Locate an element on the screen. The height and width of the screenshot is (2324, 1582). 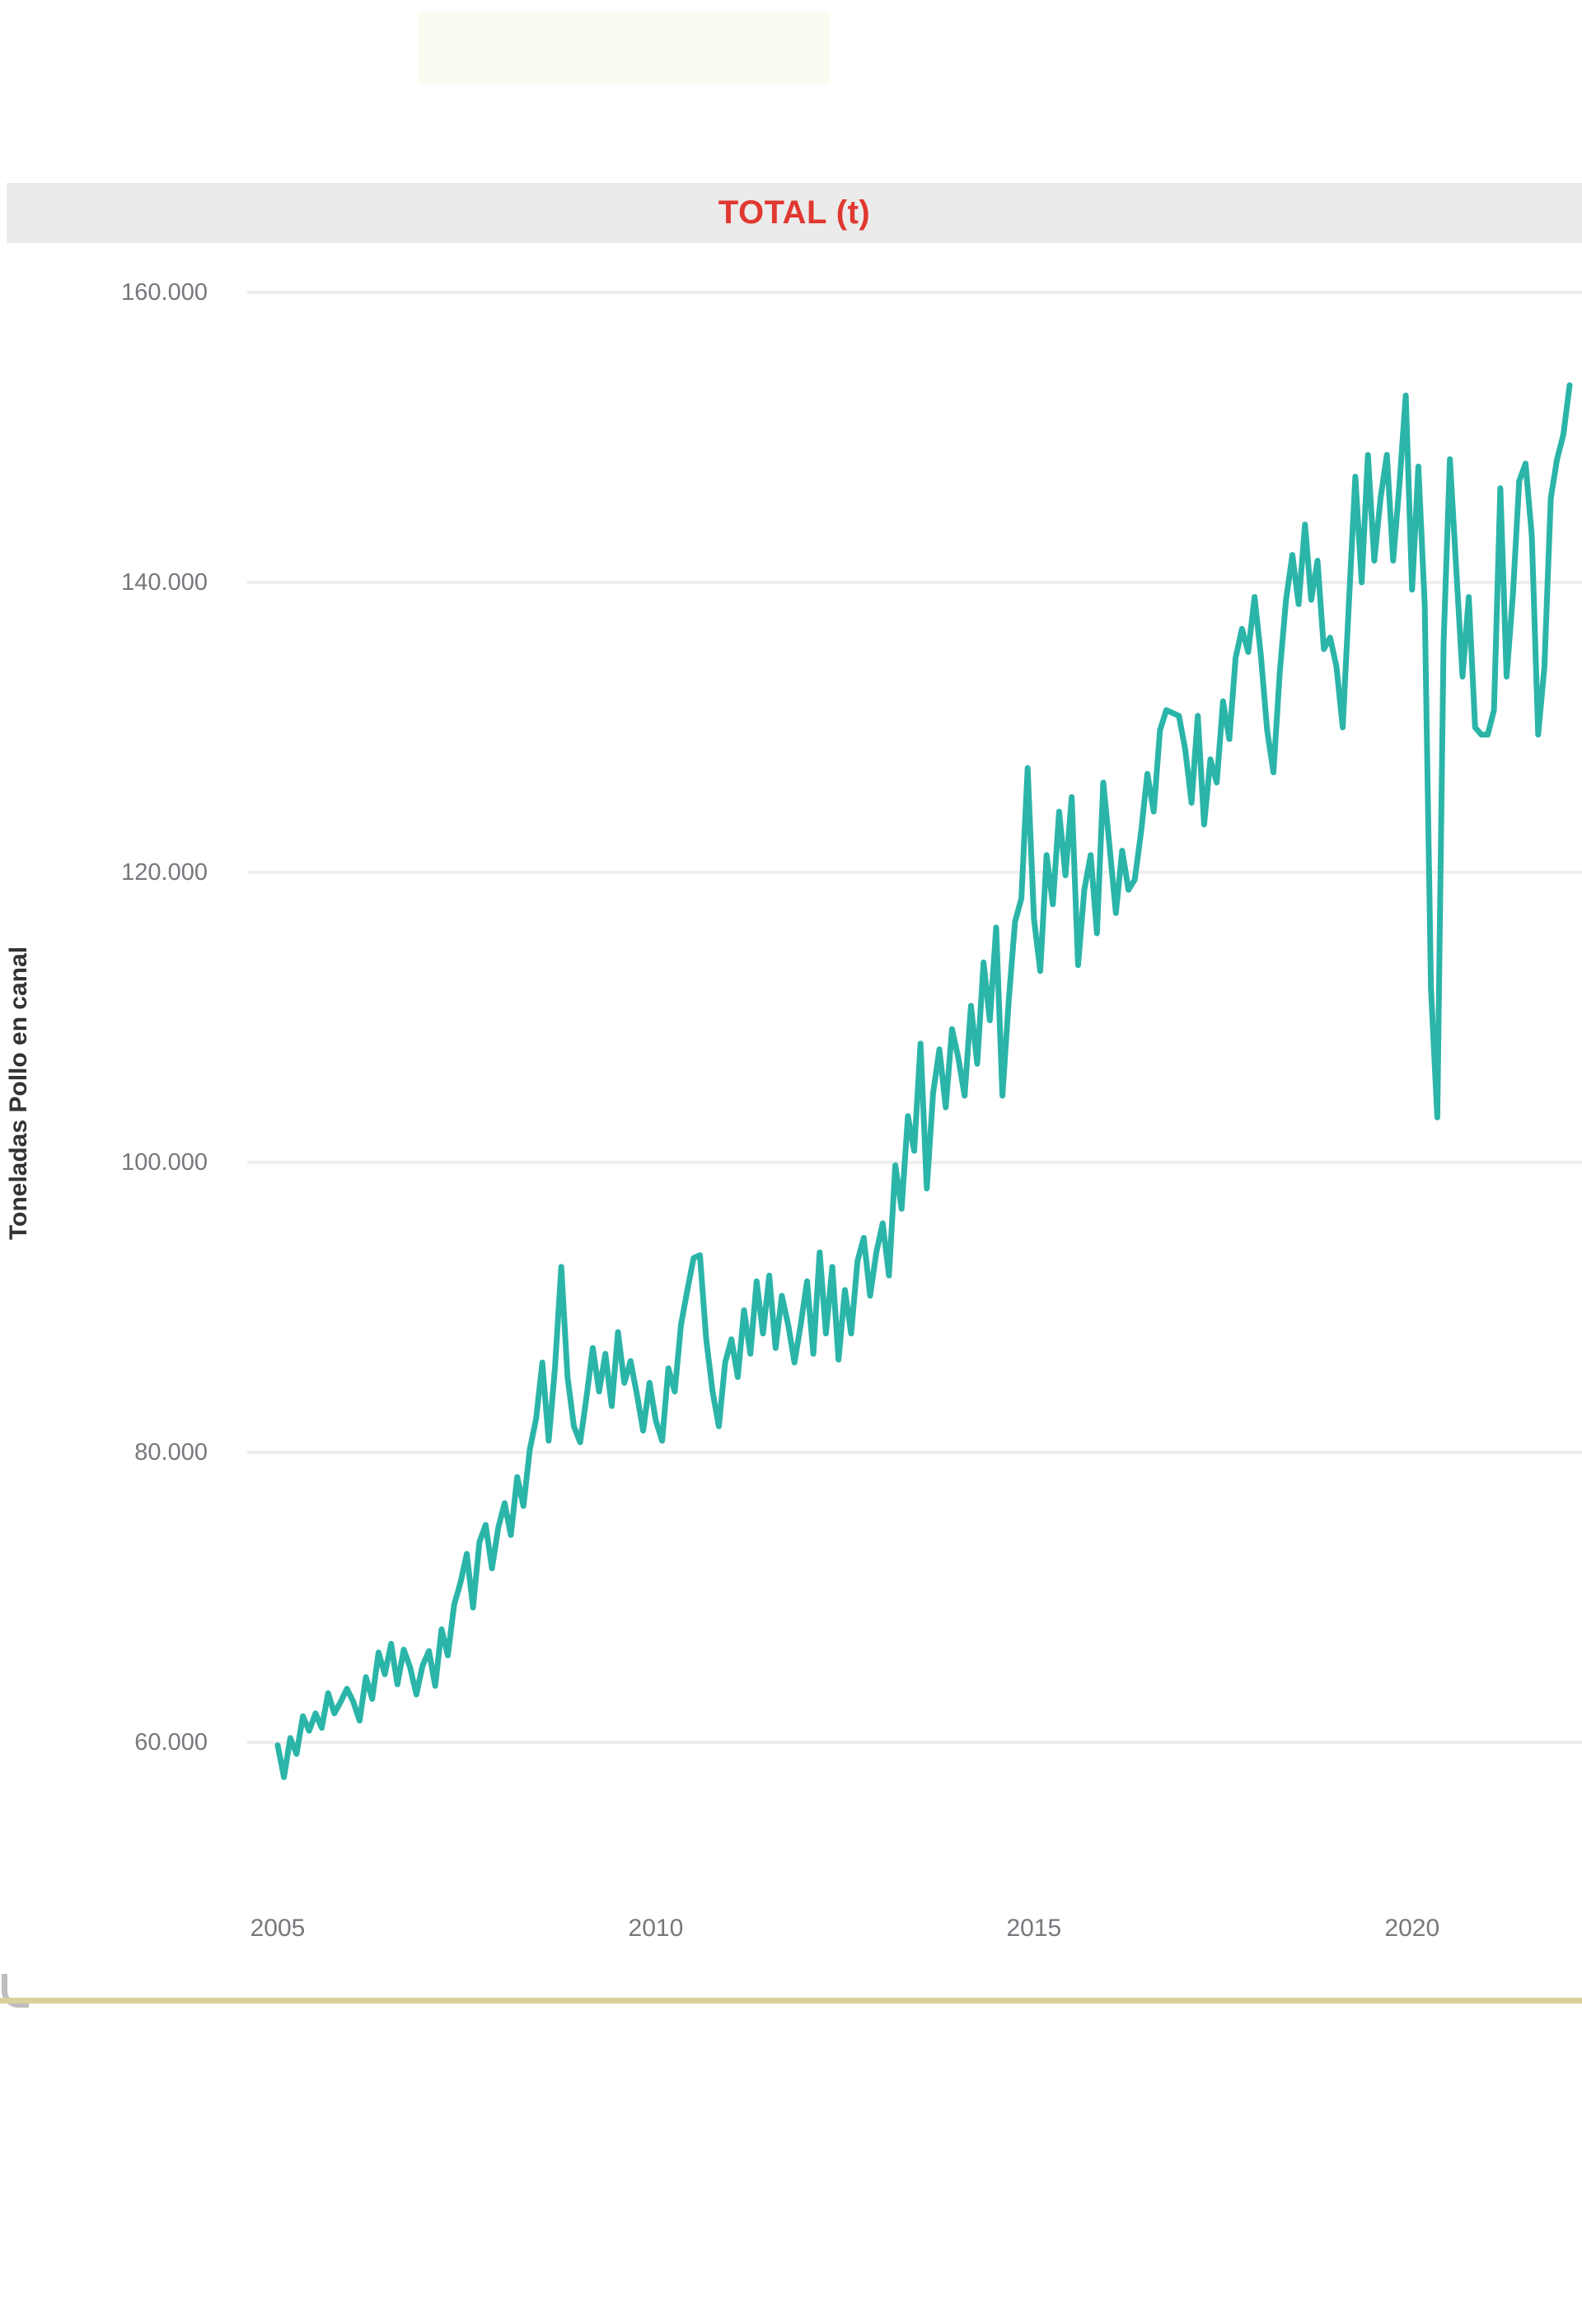
x-tick-label-2020: 2020 is located at coordinates (1412, 1928).